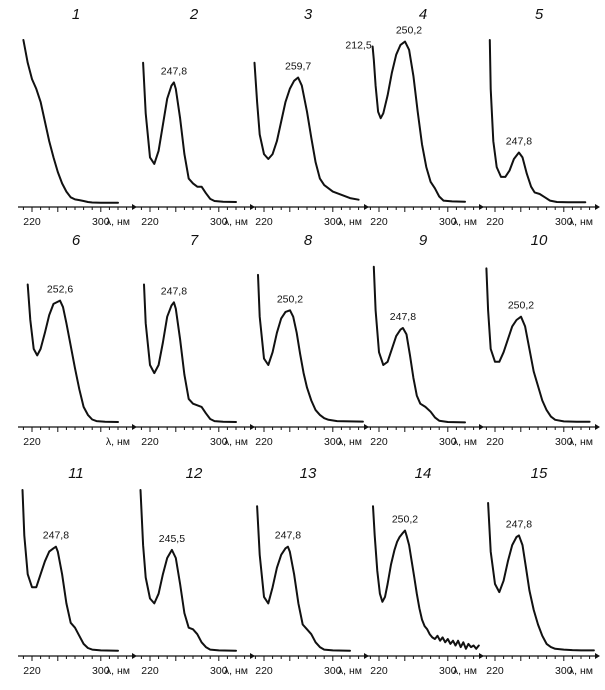 Image resolution: width=605 pixels, height=690 pixels. What do you see at coordinates (358, 46) in the screenshot?
I see `peak-label: 212,5` at bounding box center [358, 46].